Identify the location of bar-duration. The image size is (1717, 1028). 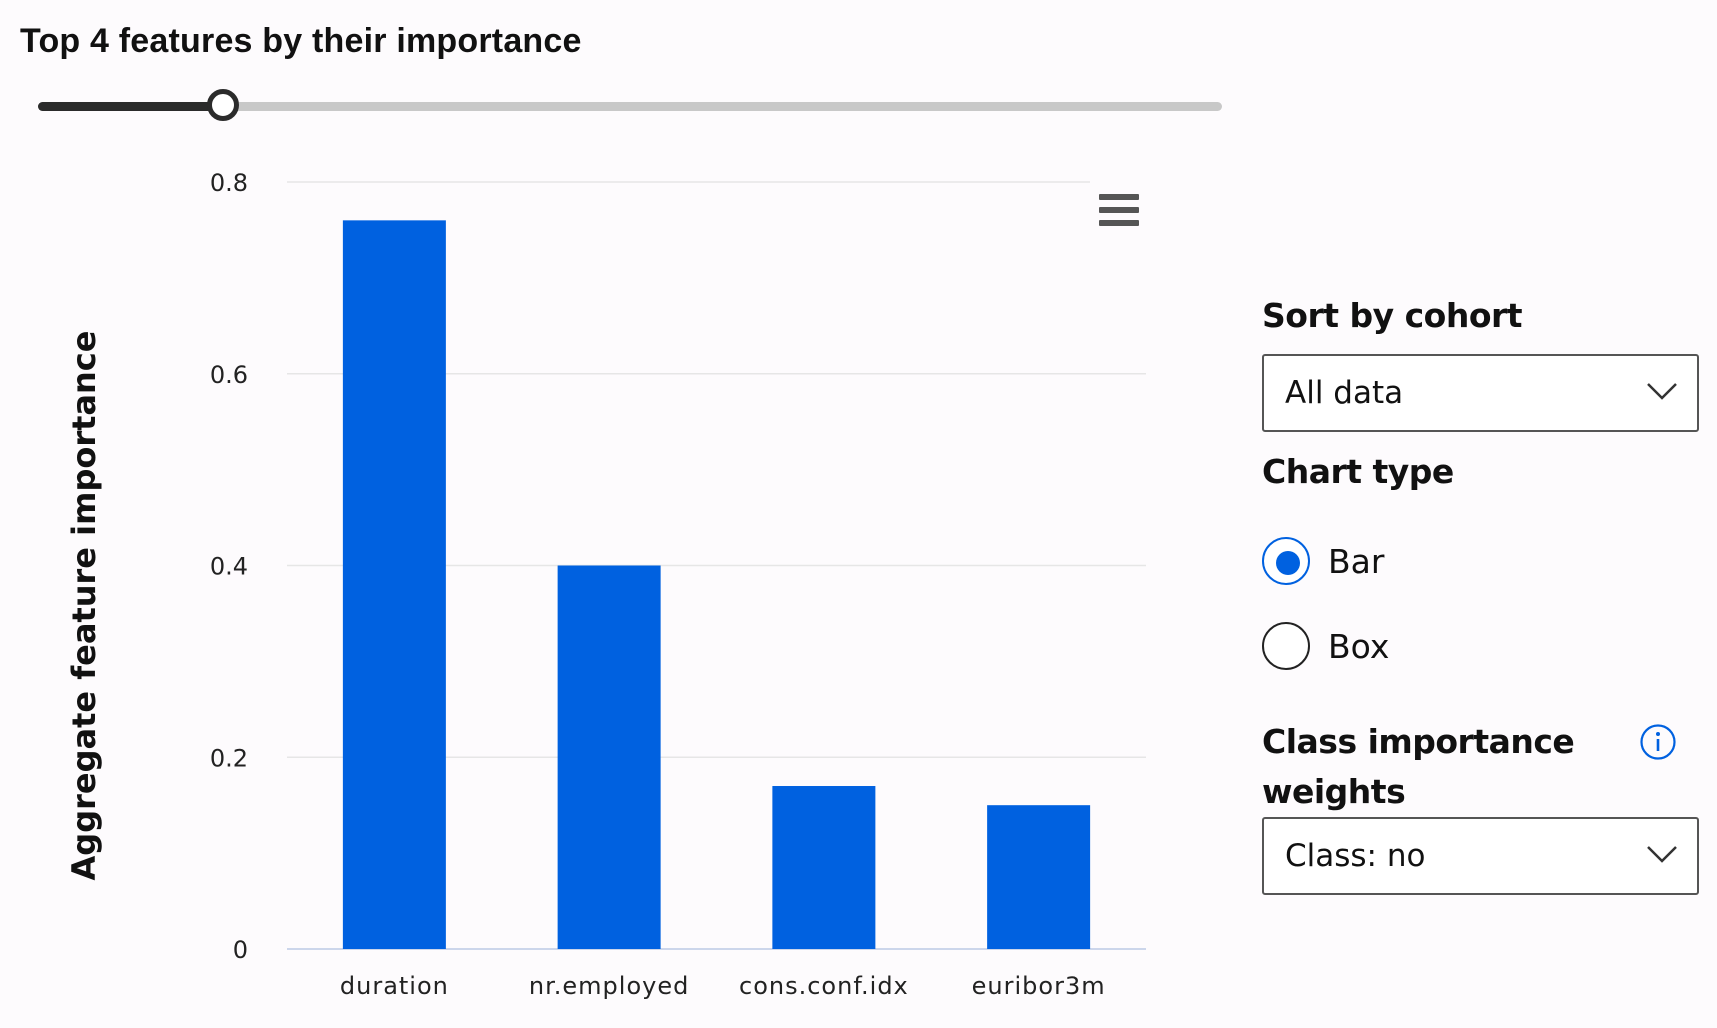
(394, 585).